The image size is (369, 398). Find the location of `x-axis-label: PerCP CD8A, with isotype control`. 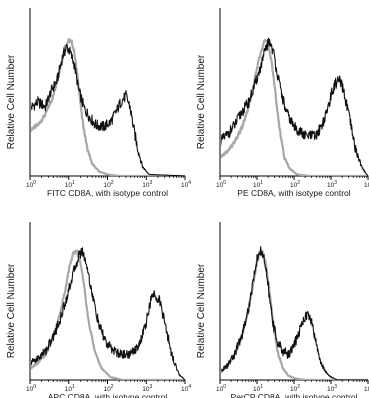

x-axis-label: PerCP CD8A, with isotype control is located at coordinates (294, 395).